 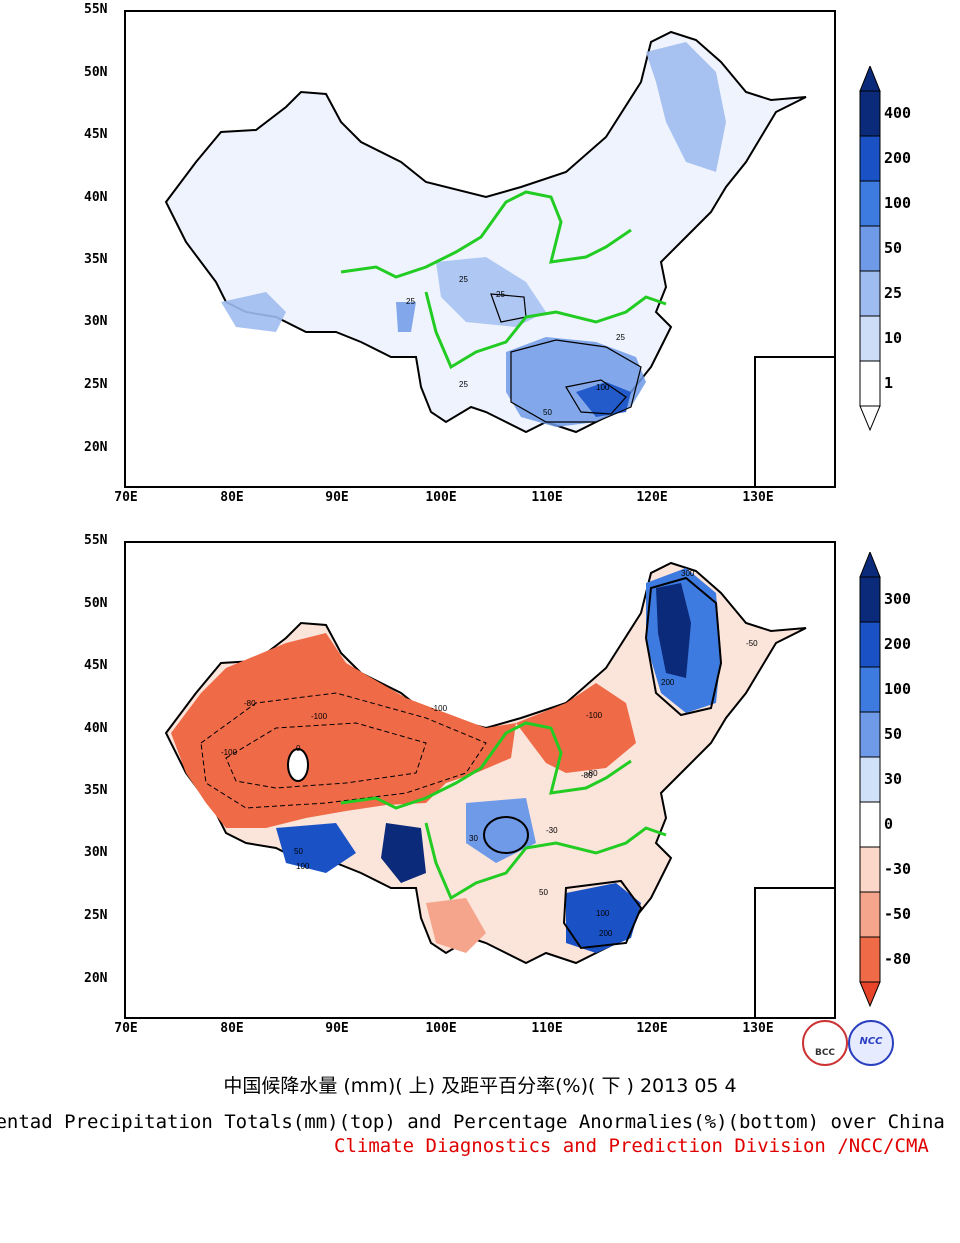 What do you see at coordinates (545, 330) in the screenshot?
I see `yangtze-river` at bounding box center [545, 330].